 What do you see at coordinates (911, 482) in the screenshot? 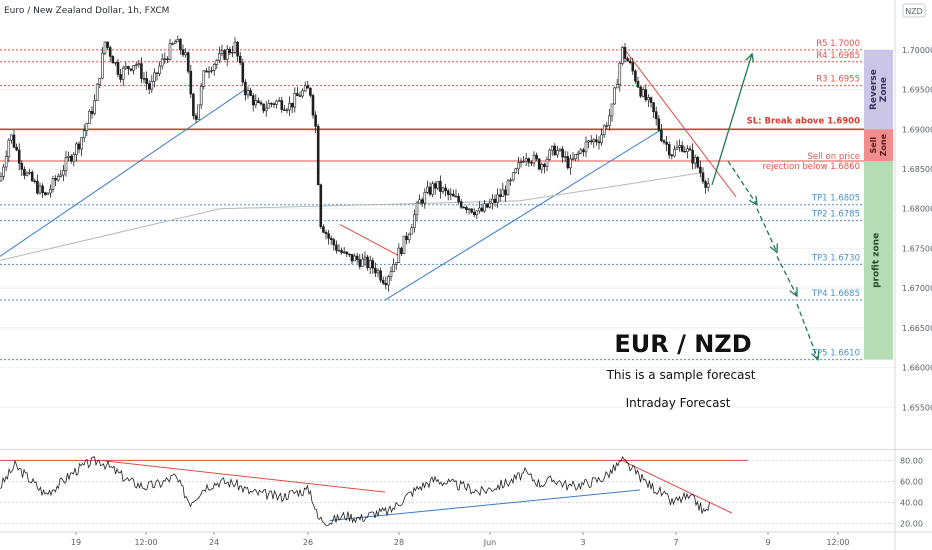
I see `osc-y-tick-label: 60.00` at bounding box center [911, 482].